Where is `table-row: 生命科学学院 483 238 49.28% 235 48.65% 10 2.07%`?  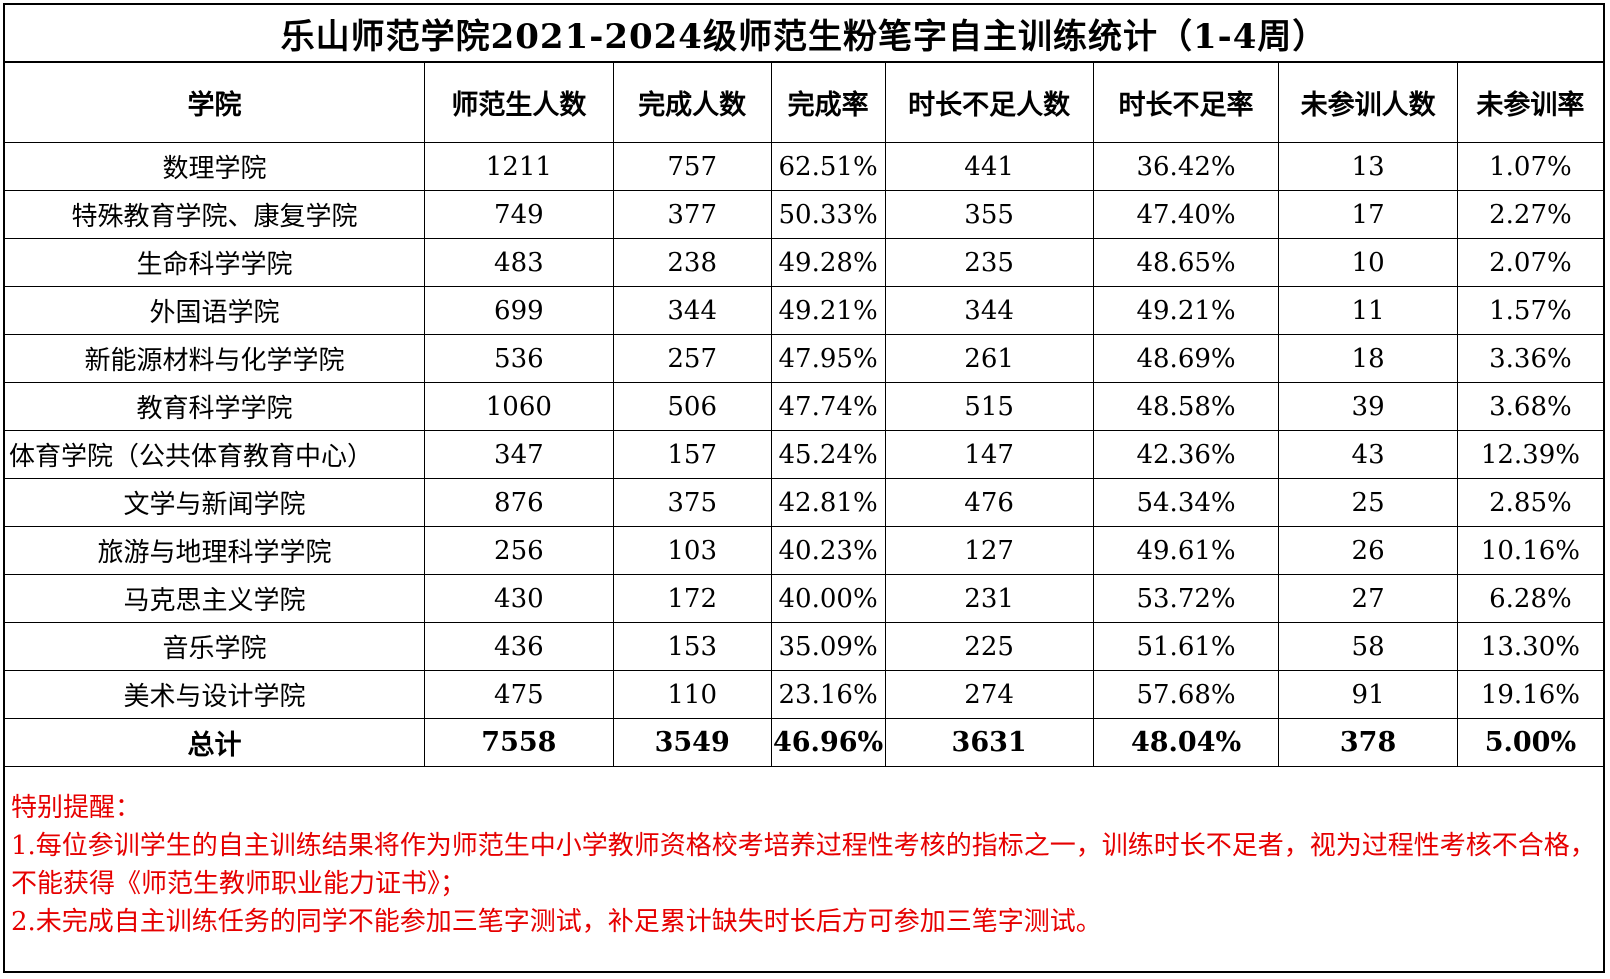 table-row: 生命科学学院 483 238 49.28% 235 48.65% 10 2.07% is located at coordinates (804, 262).